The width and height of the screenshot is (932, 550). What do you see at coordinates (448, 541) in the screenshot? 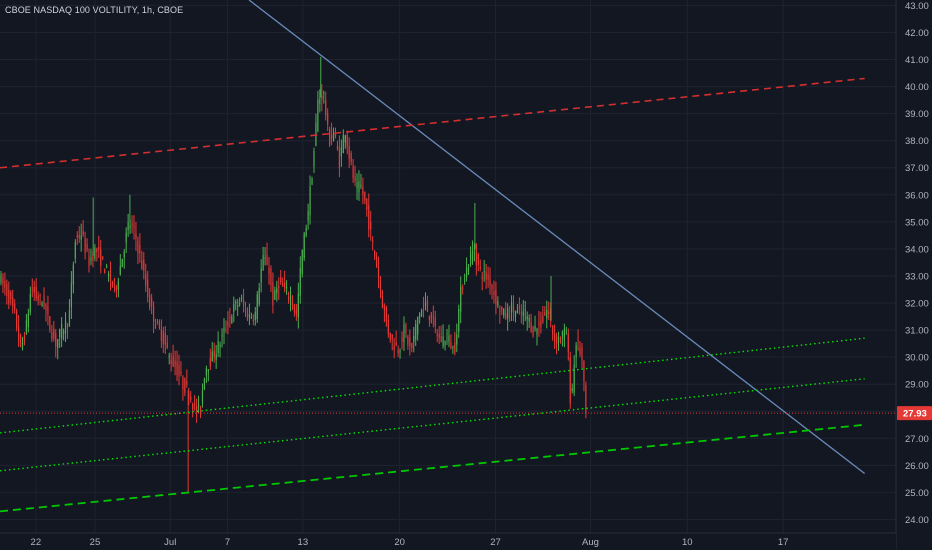
I see `time-axis: 22 25 Jul 7 13 20 27 Aug 10 17` at bounding box center [448, 541].